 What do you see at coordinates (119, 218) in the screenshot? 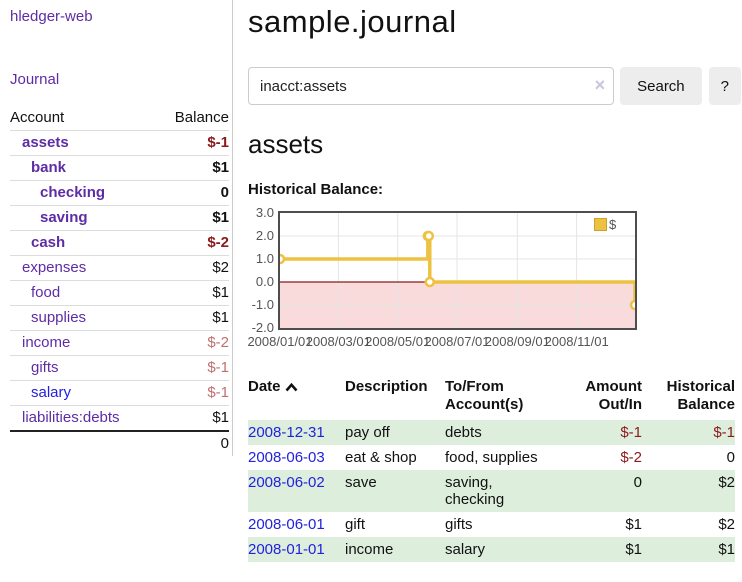
I see `account-row: saving $1` at bounding box center [119, 218].